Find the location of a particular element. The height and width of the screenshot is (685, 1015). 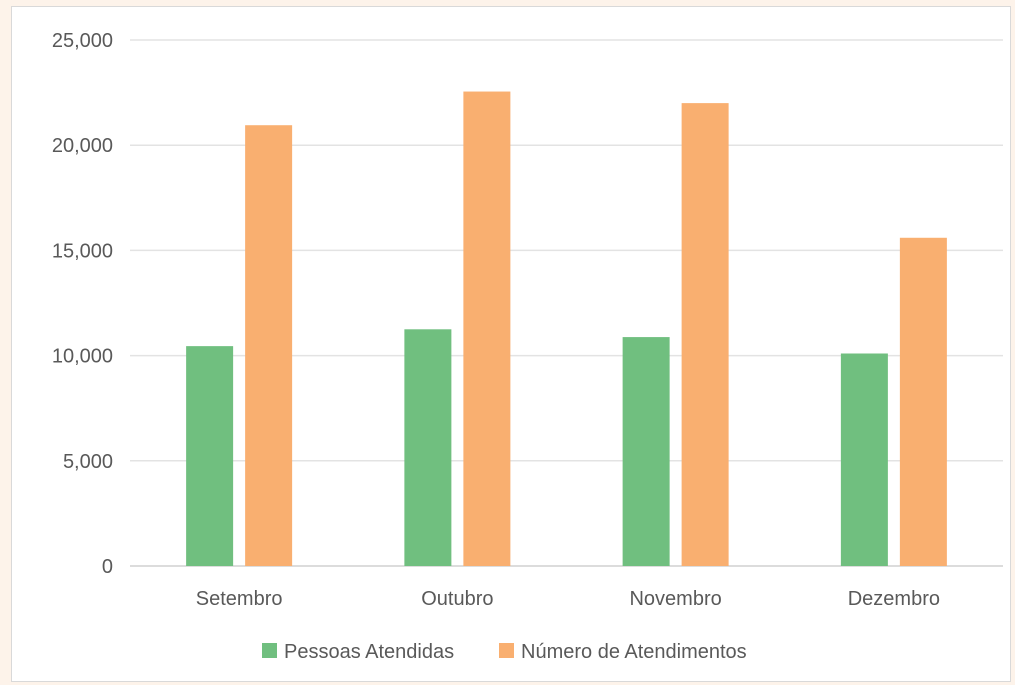

legend-label: Pessoas Atendidas is located at coordinates (369, 652).